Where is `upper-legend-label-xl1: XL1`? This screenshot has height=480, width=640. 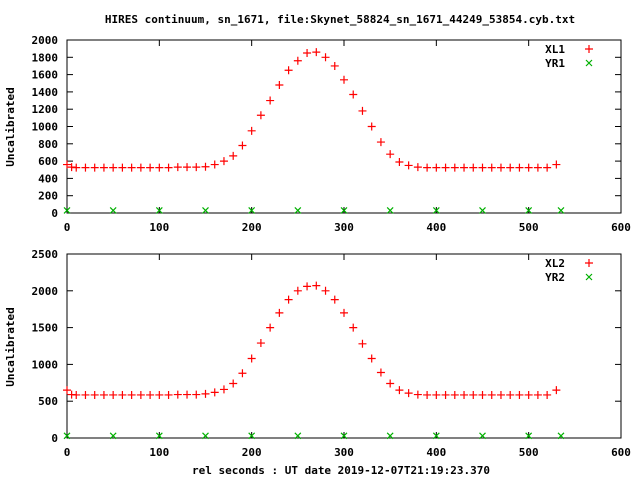 upper-legend-label-xl1: XL1 is located at coordinates (555, 49).